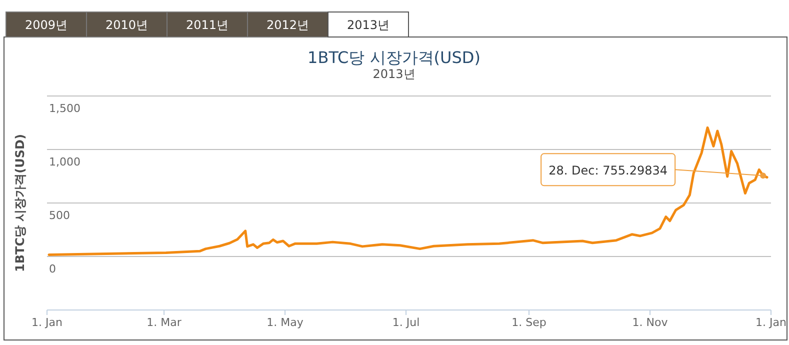 This screenshot has width=789, height=345. Describe the element at coordinates (287, 25) in the screenshot. I see `tab: 2012년` at that location.